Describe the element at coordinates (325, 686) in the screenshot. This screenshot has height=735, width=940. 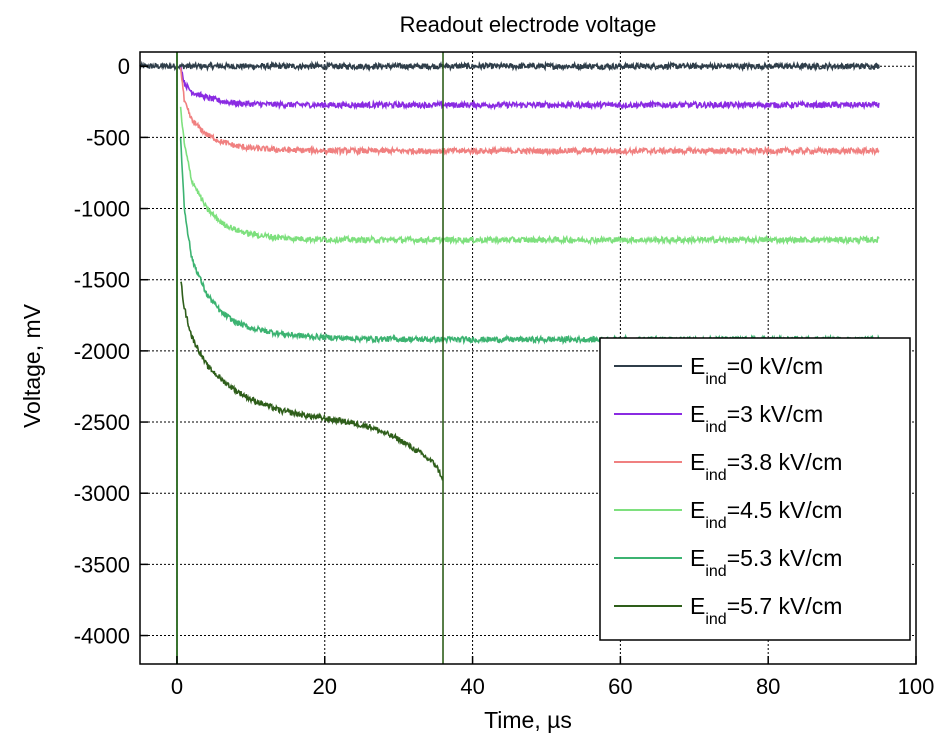
I see `x-tick-label: 20` at that location.